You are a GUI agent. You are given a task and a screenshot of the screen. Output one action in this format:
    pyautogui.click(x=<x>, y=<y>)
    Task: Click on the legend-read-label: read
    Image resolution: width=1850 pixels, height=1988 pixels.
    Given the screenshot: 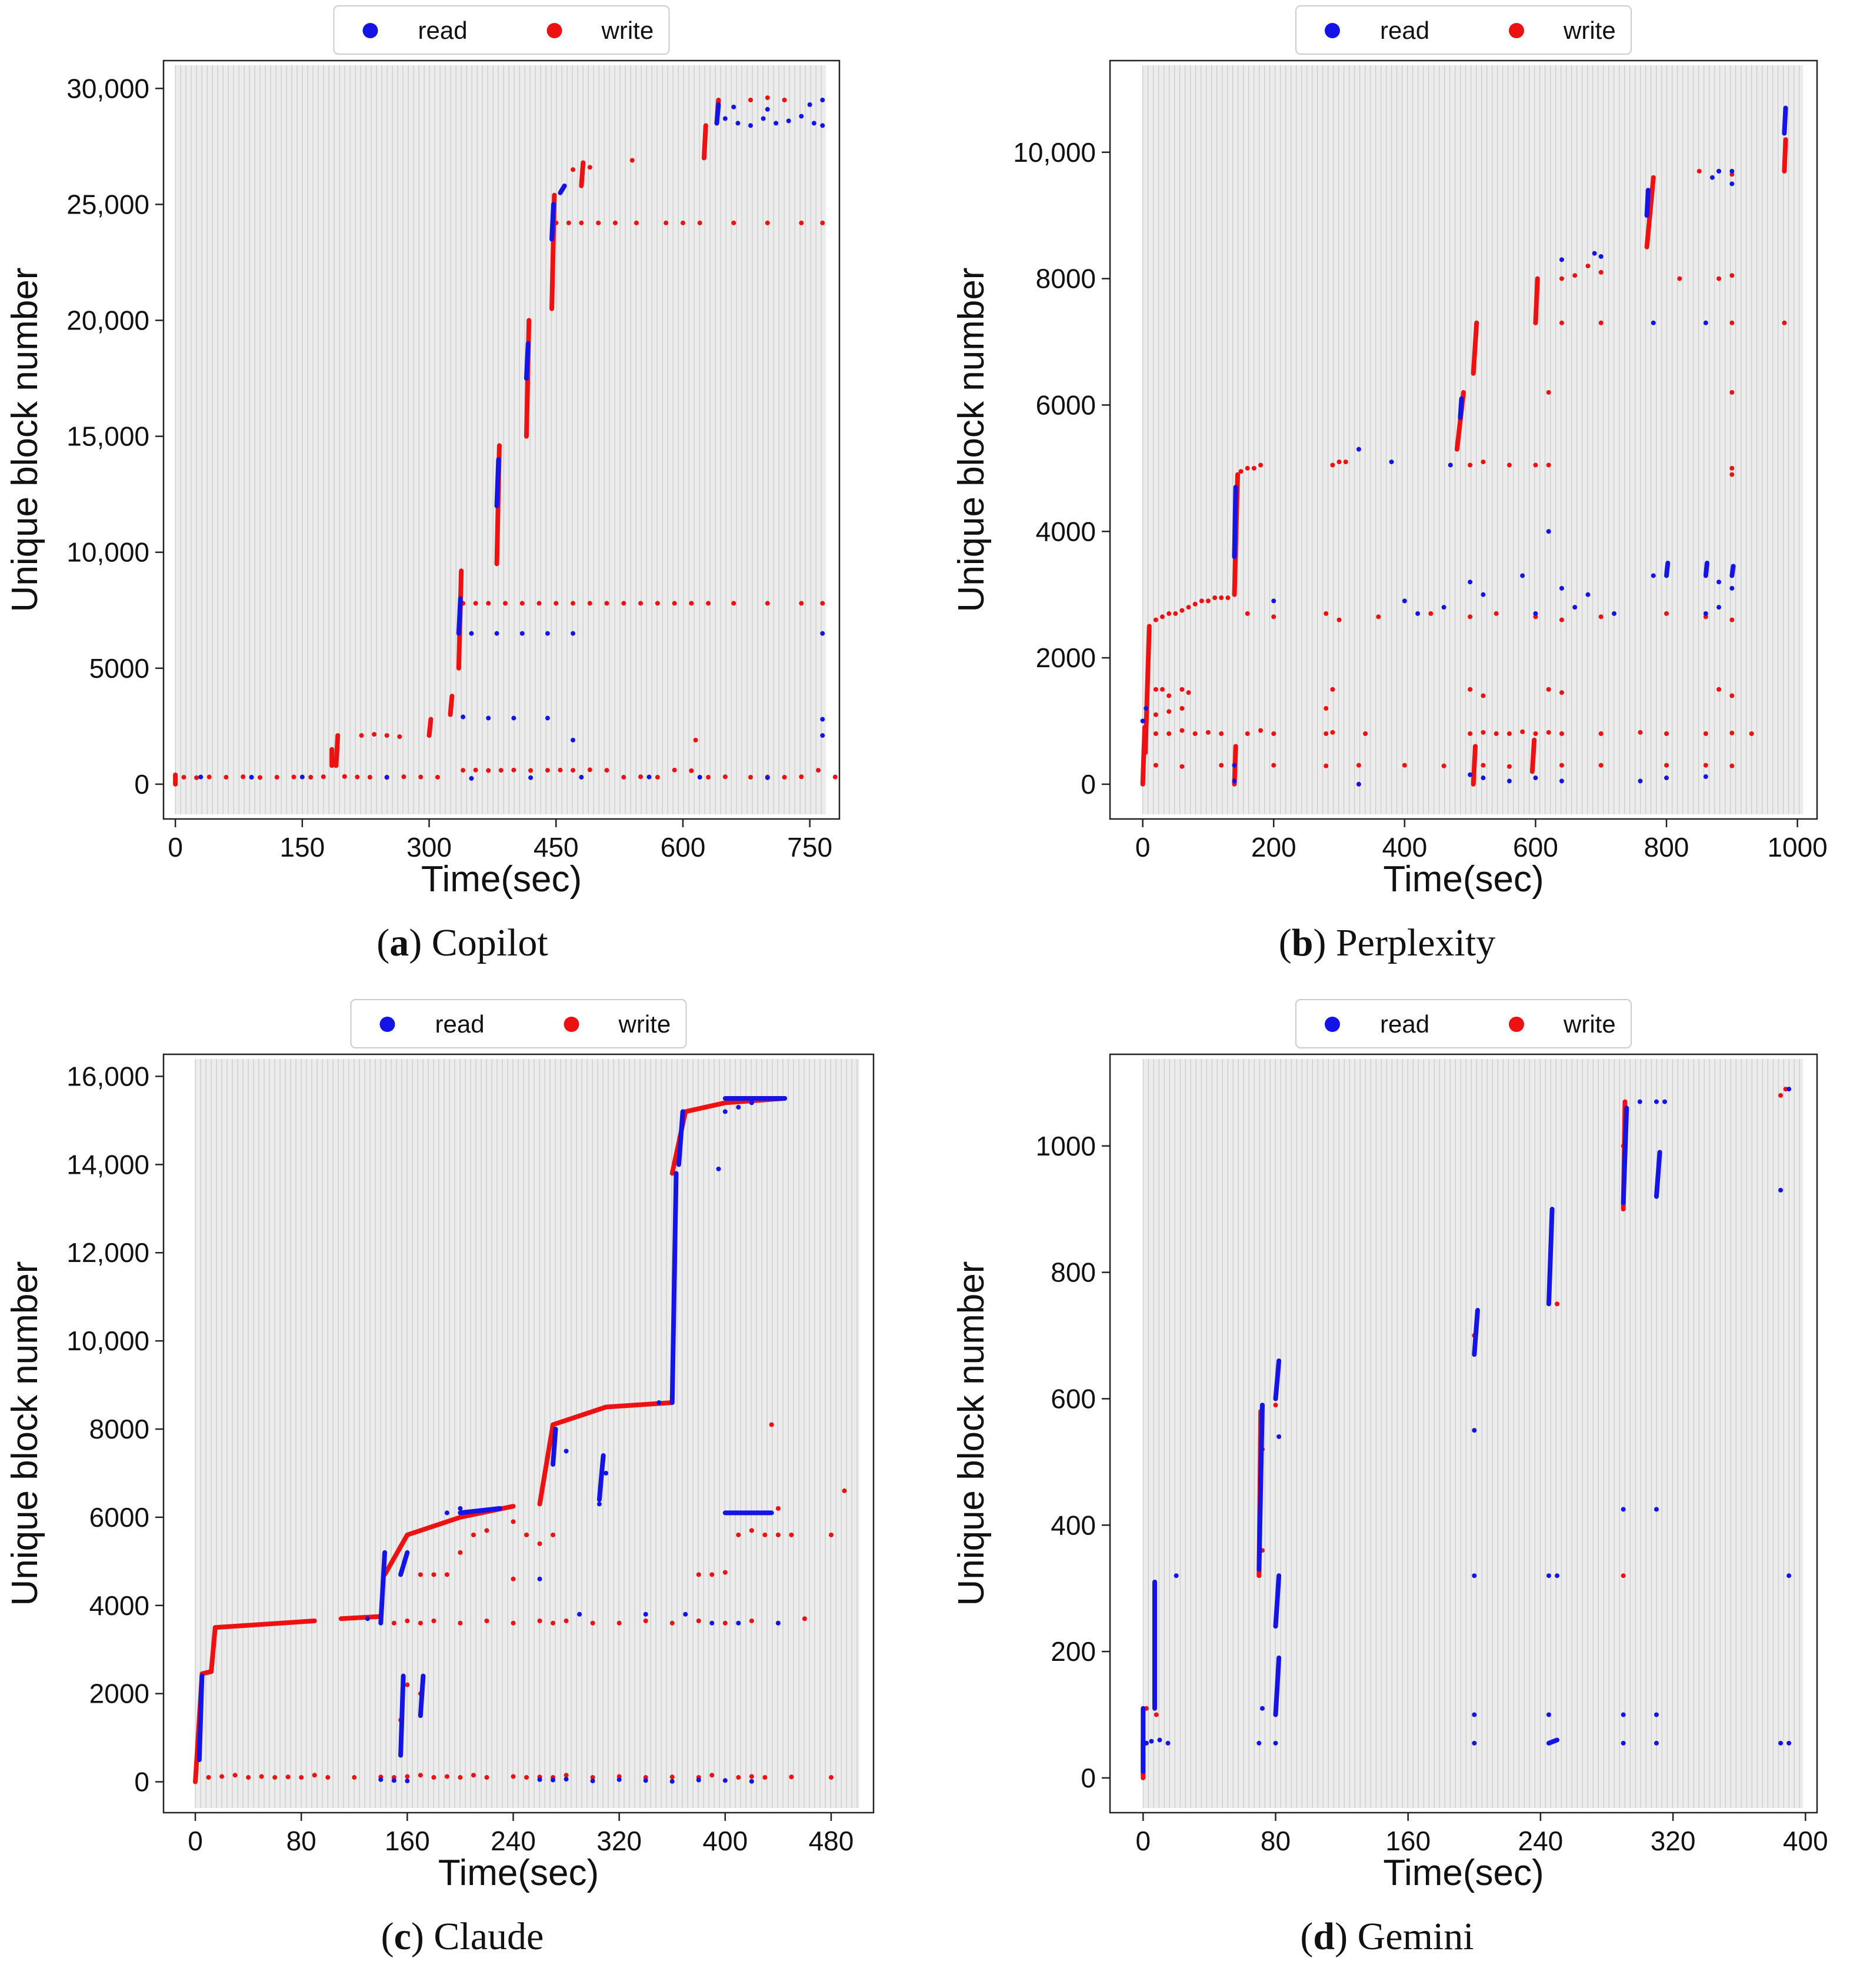 What is the action you would take?
    pyautogui.click(x=460, y=1024)
    